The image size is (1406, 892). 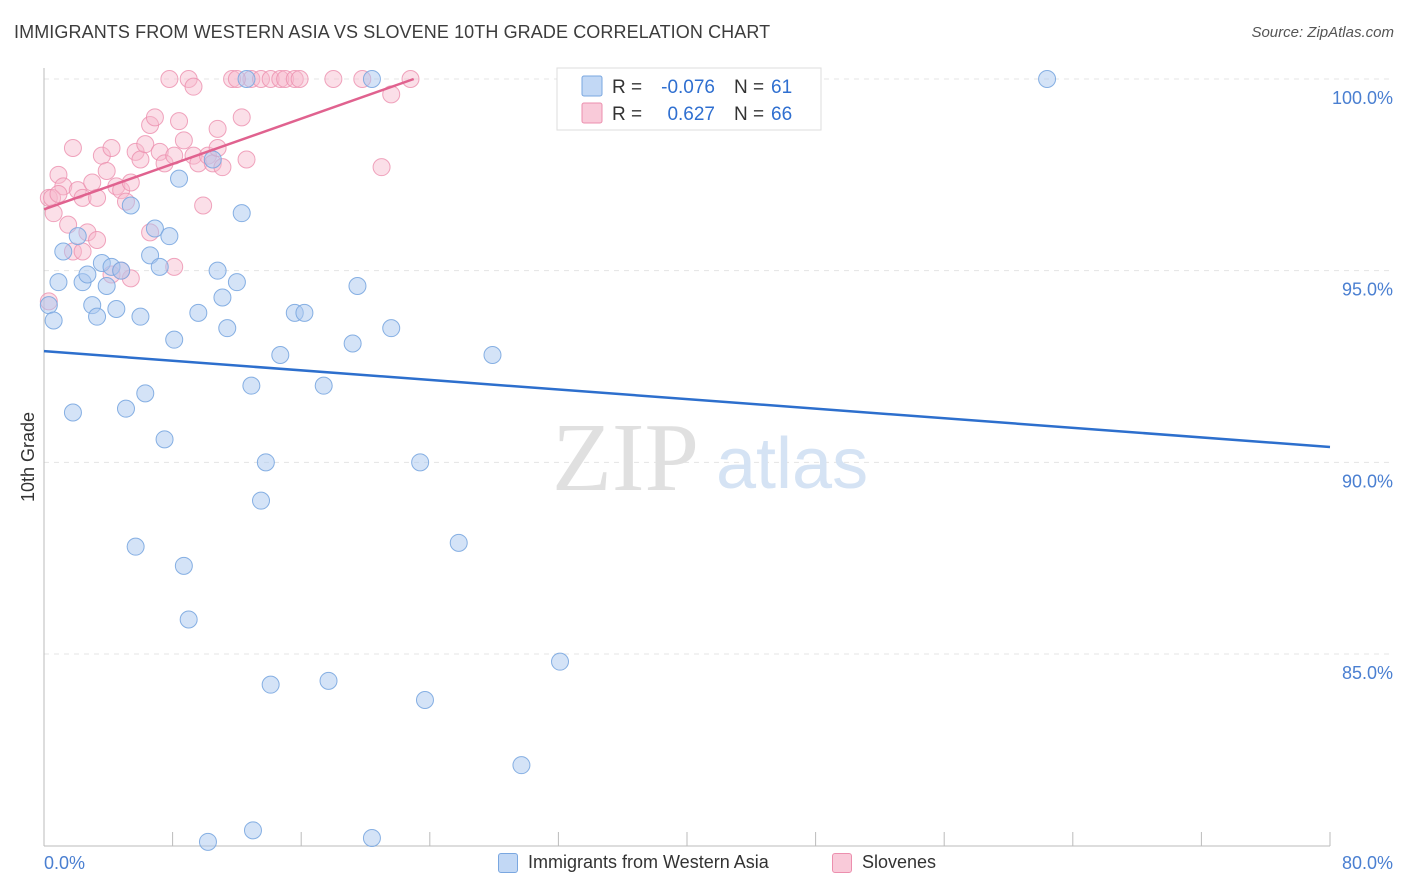 What do you see at coordinates (592, 113) in the screenshot?
I see `stats-legend-swatch-pink` at bounding box center [592, 113].